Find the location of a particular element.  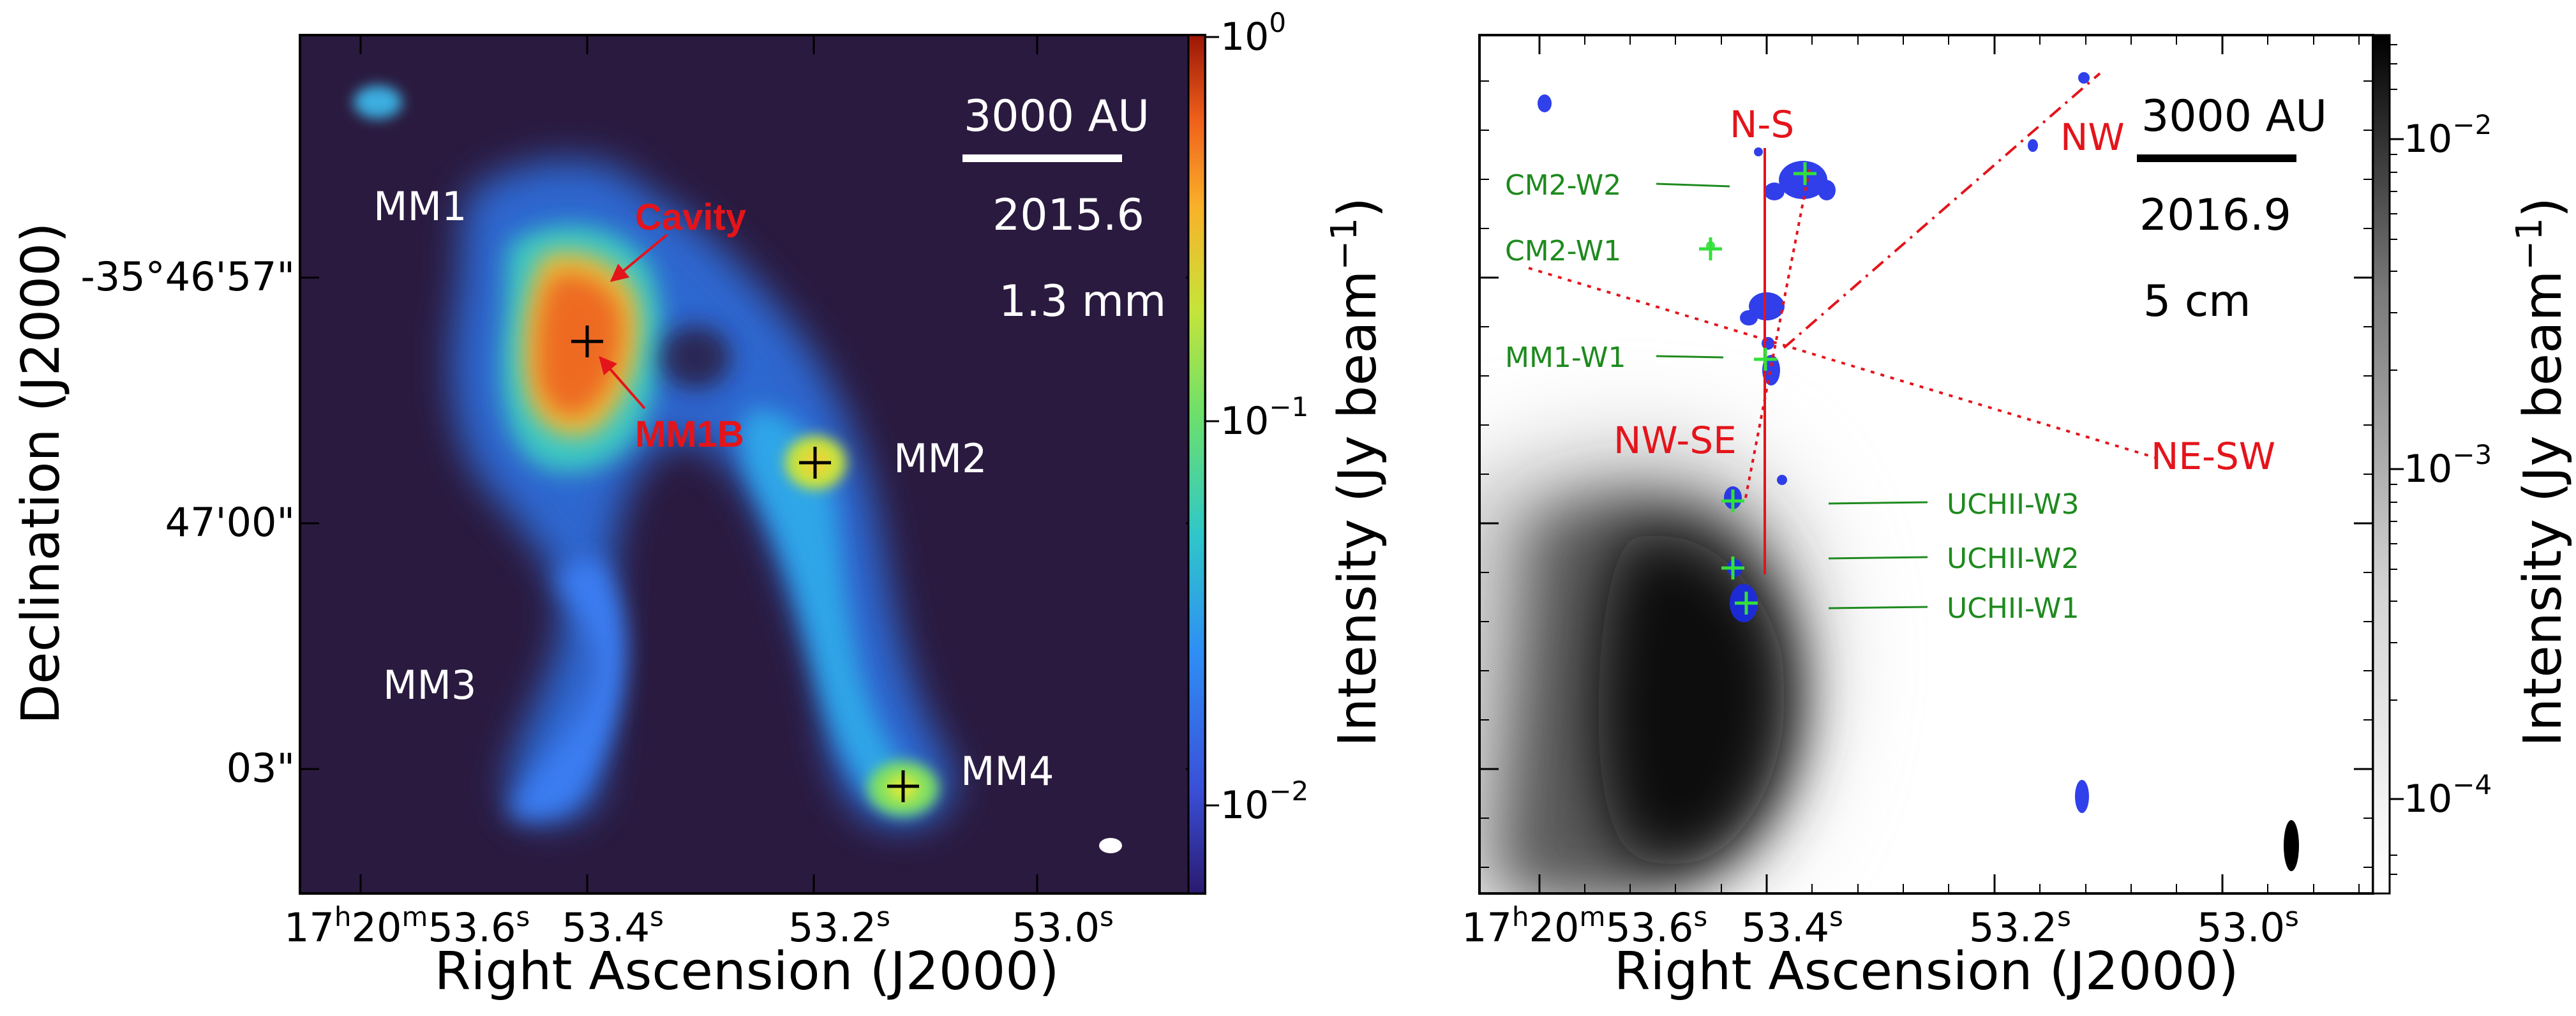

label-mm1: MM1 is located at coordinates (420, 207).